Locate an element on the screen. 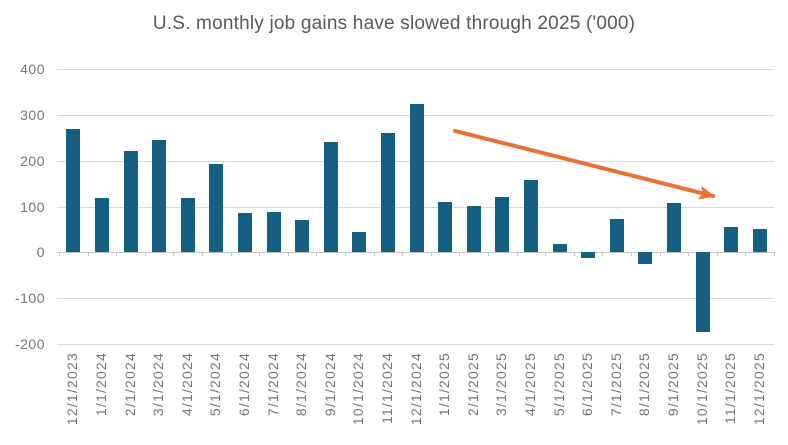 Image resolution: width=788 pixels, height=445 pixels. x-axis-tick-label: 3/1/2024 is located at coordinates (158, 384).